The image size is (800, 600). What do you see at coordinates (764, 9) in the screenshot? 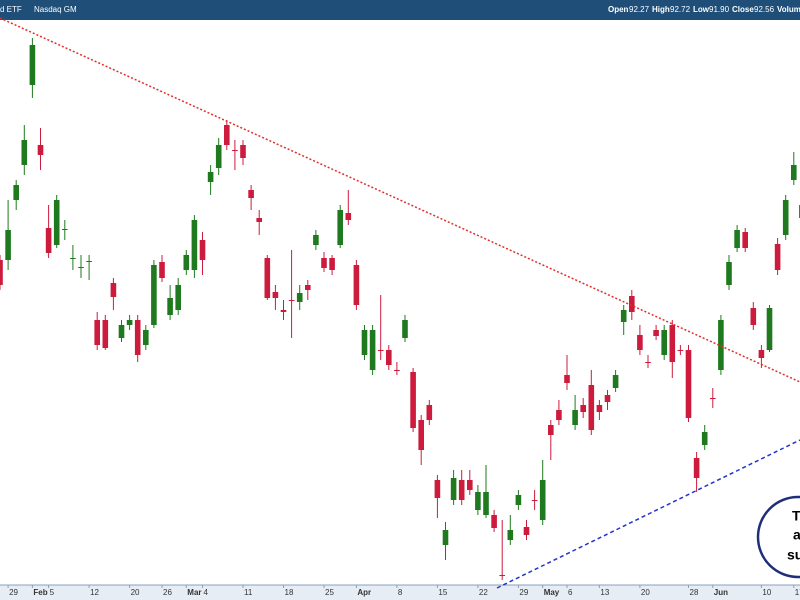
I see `stat-value: 92.56` at bounding box center [764, 9].